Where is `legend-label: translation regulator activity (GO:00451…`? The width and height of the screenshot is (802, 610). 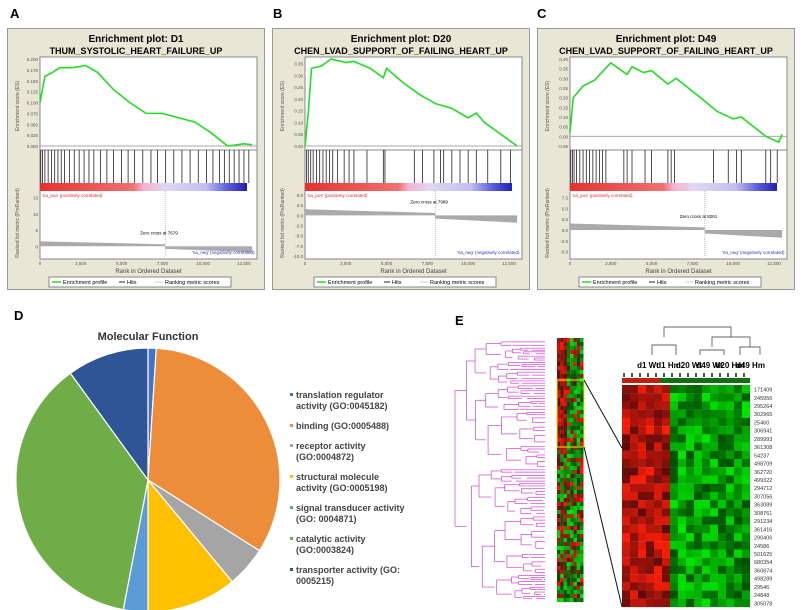 legend-label: translation regulator activity (GO:00451… is located at coordinates (342, 400).